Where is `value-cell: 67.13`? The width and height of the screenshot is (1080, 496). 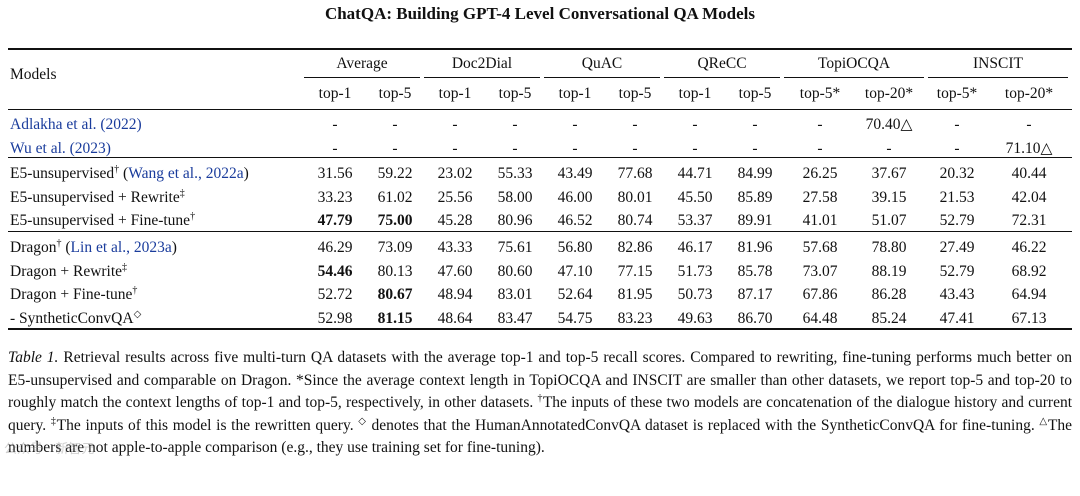 value-cell: 67.13 is located at coordinates (1029, 318).